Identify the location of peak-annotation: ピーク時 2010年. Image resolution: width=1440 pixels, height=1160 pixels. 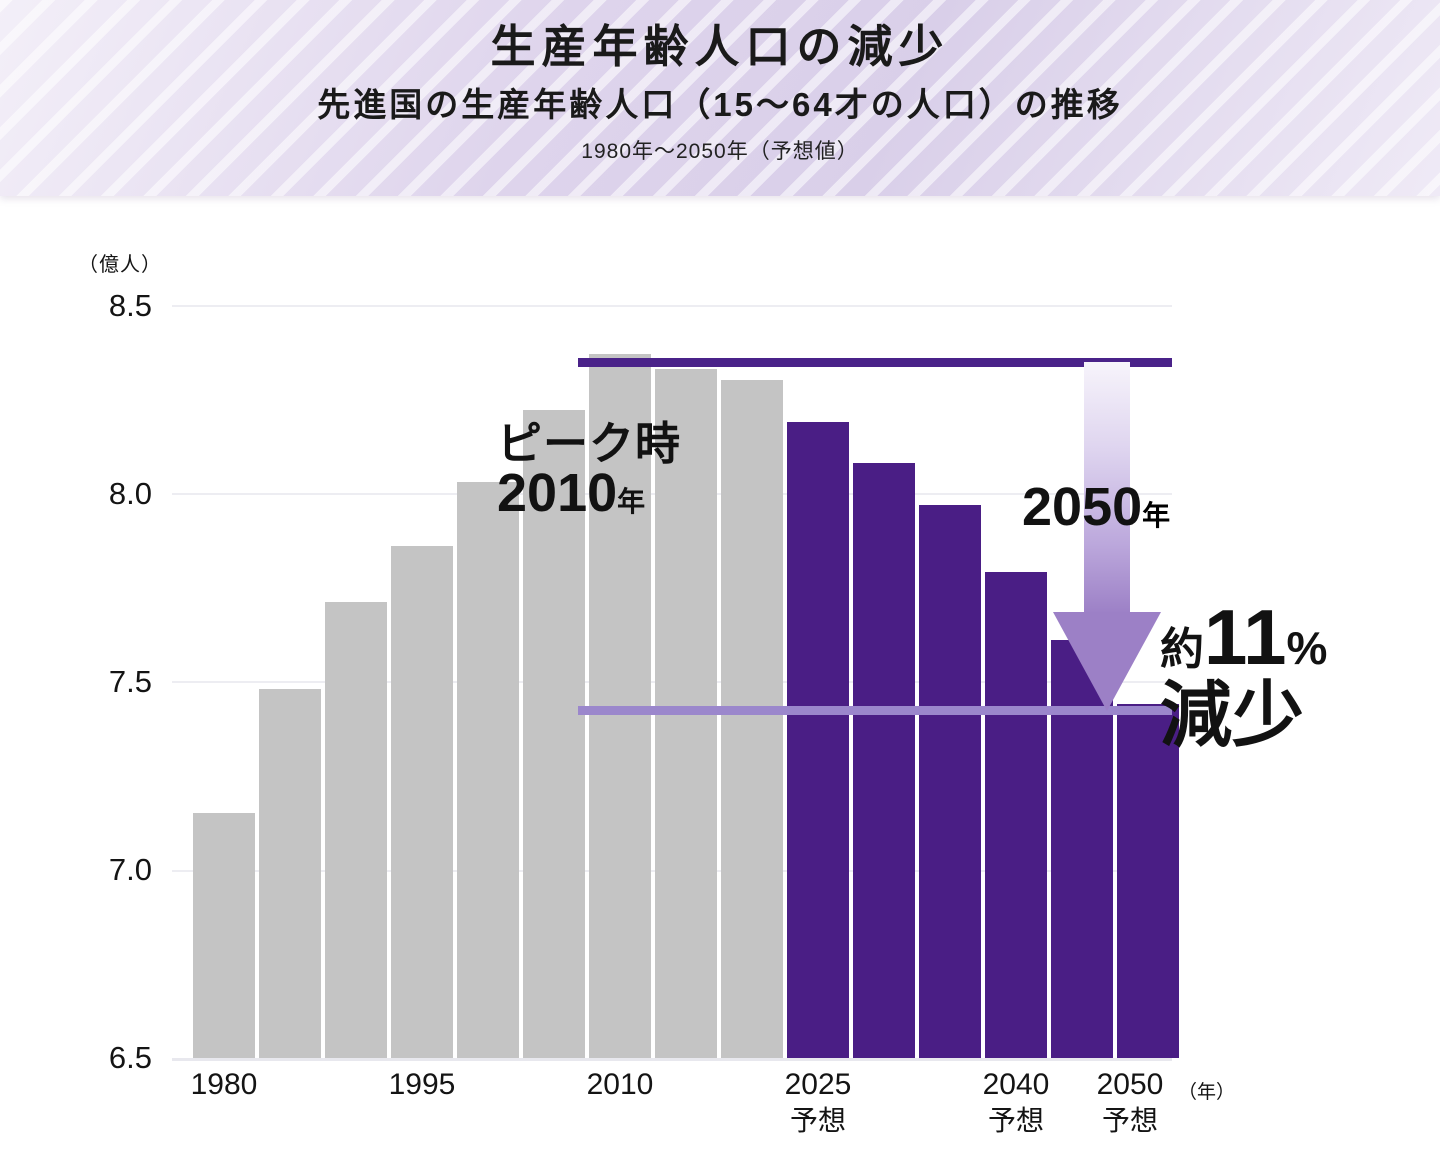
(589, 470).